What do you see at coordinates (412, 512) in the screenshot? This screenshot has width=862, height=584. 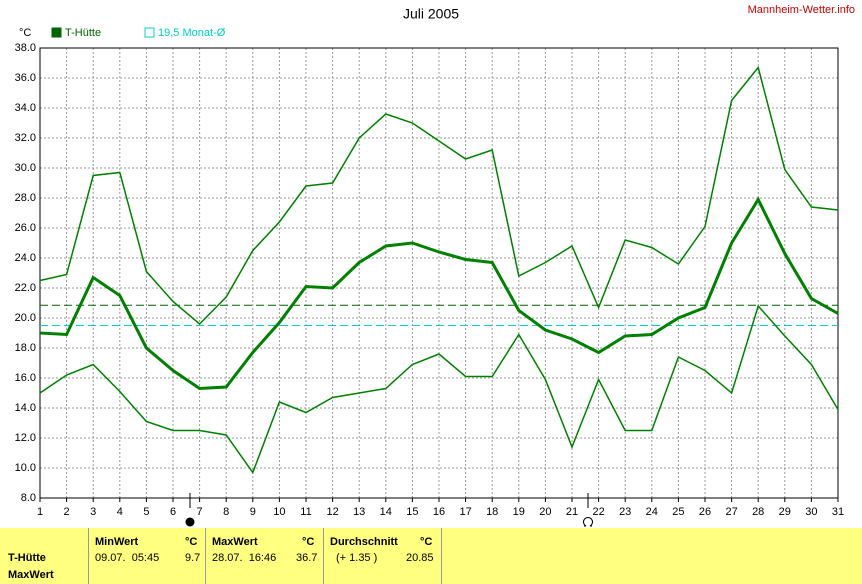 I see `x-tick-label: 15` at bounding box center [412, 512].